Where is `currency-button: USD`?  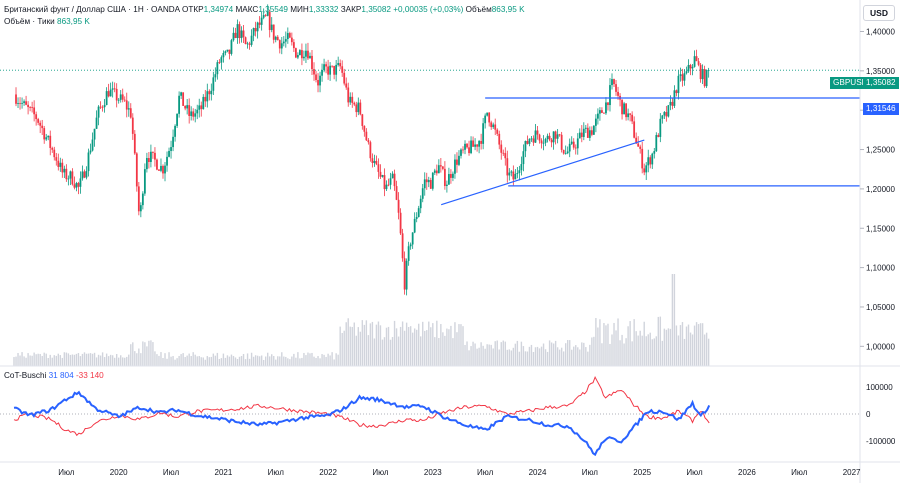 currency-button: USD is located at coordinates (879, 13).